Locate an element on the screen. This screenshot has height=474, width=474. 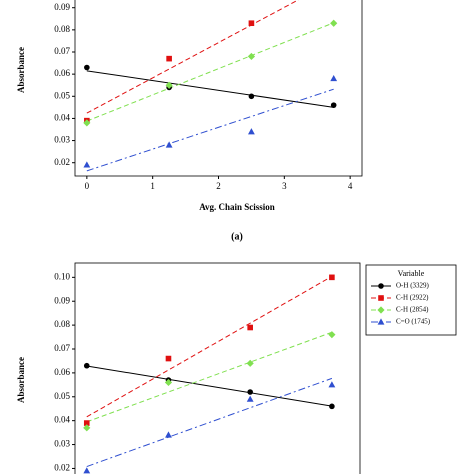
y-tick-label: 0.10 is located at coordinates (62, 276).